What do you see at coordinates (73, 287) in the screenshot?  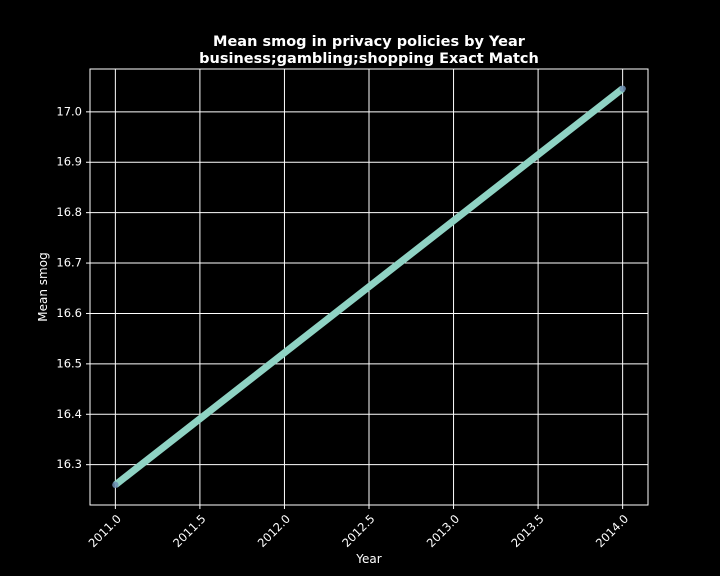 I see `y-axis-ticks: 16.3 16.4 16.5 16.6 16.7 16.8 16.9 17.0` at bounding box center [73, 287].